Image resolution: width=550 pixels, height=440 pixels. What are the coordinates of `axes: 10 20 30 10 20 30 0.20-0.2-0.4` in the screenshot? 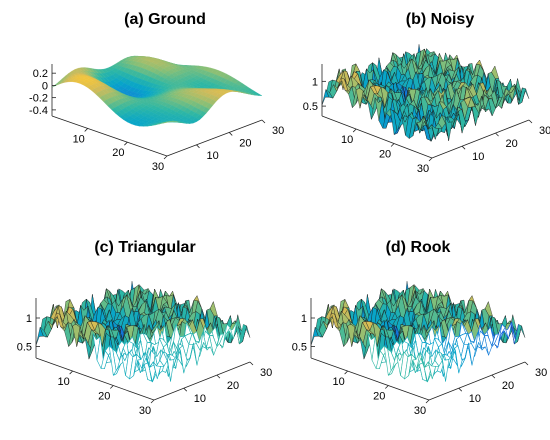 It's located at (156, 118).